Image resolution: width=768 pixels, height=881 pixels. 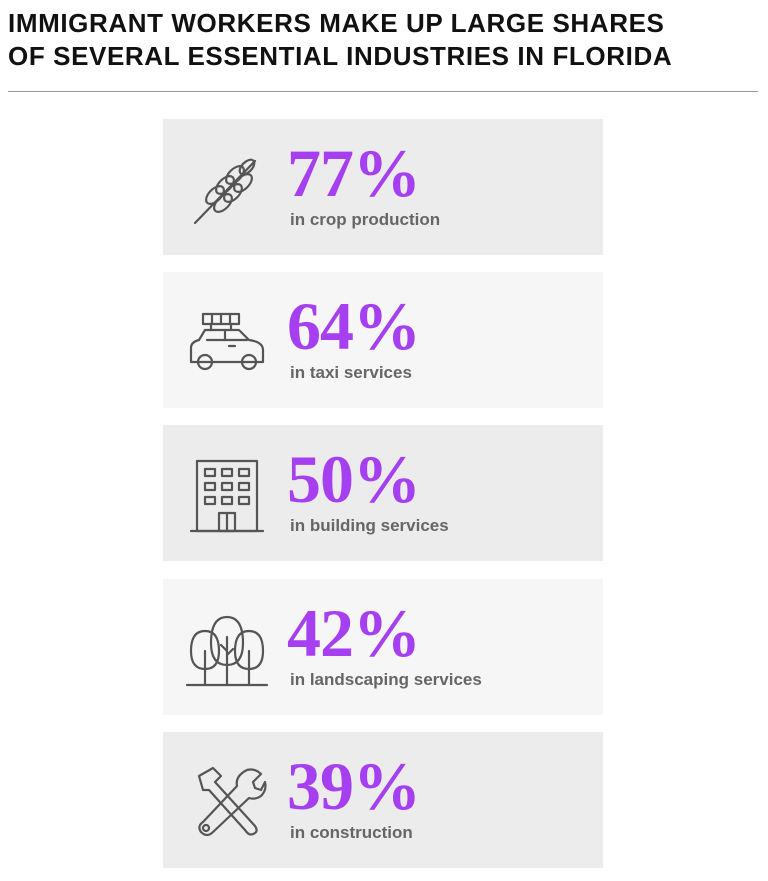 What do you see at coordinates (225, 191) in the screenshot?
I see `wheat-icon` at bounding box center [225, 191].